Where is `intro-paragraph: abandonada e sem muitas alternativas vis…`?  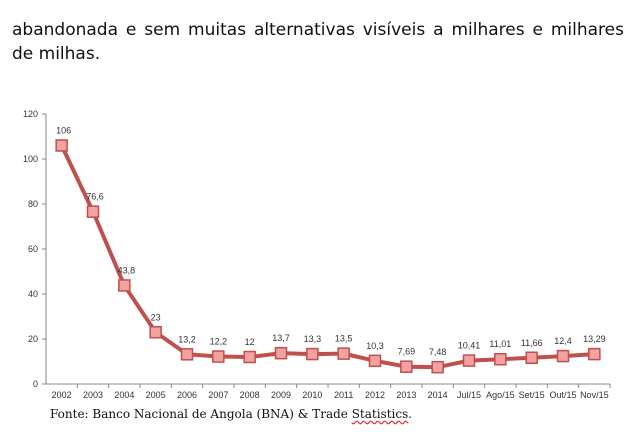 intro-paragraph: abandonada e sem muitas alternativas vis… is located at coordinates (318, 42).